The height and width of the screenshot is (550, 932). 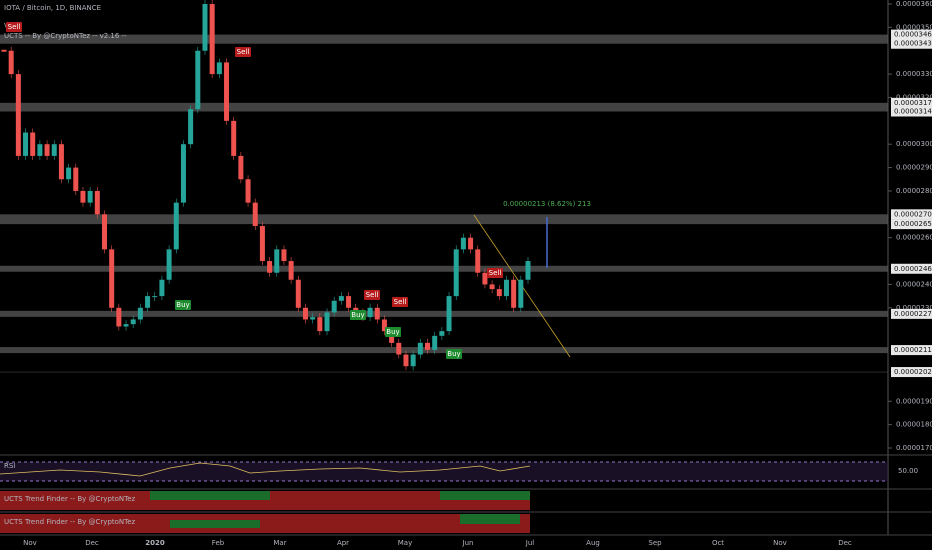 What do you see at coordinates (444, 471) in the screenshot?
I see `rsi-band` at bounding box center [444, 471].